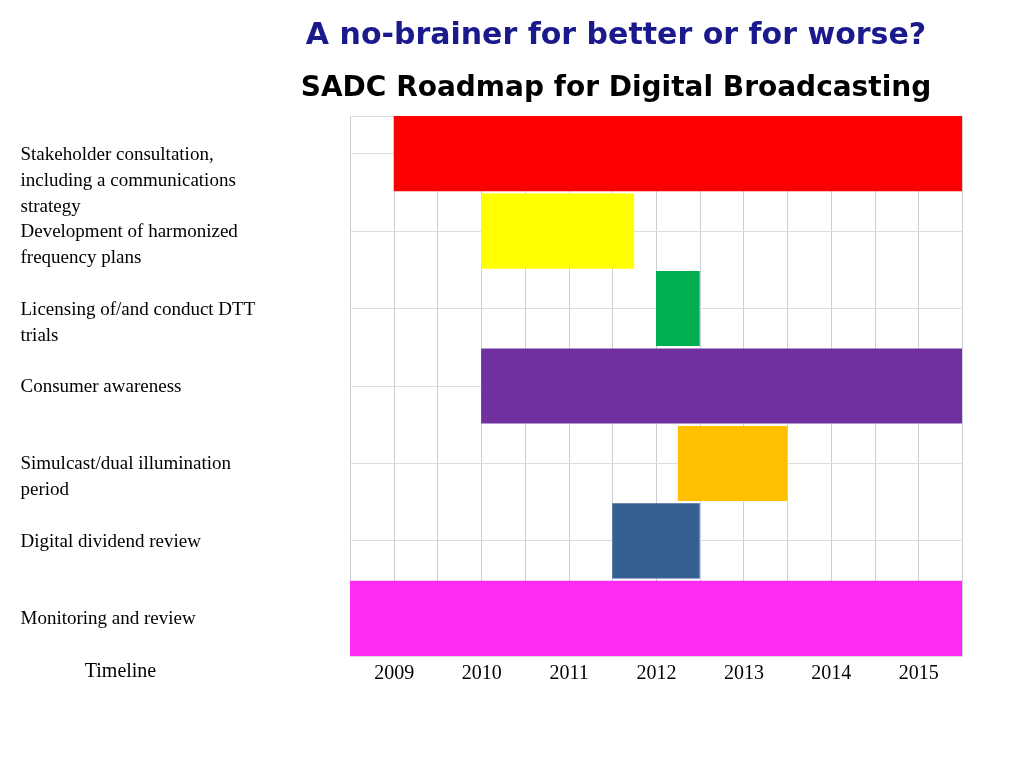  Describe the element at coordinates (120, 669) in the screenshot. I see `x-axis-title: Timeline` at that location.